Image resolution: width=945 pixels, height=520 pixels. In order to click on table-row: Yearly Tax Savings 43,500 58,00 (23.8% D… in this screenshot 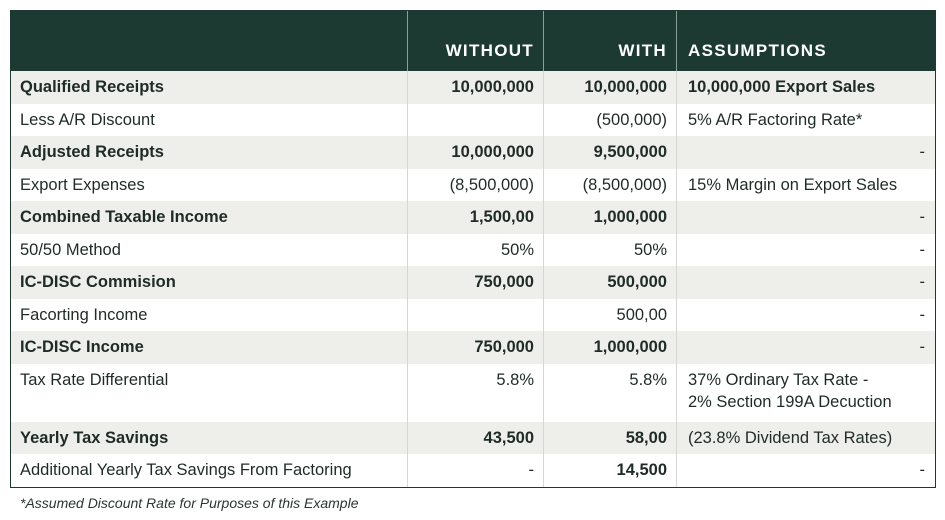, I will do `click(473, 437)`.